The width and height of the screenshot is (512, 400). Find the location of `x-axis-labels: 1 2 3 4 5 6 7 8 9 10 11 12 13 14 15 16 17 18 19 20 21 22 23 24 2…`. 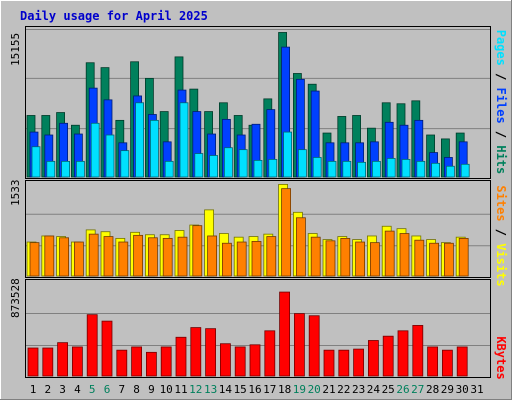

x-axis-labels: 1 2 3 4 5 6 7 8 9 10 11 12 13 14 15 16 17 18 19 20 21 22 23 24 2… is located at coordinates (257, 389).